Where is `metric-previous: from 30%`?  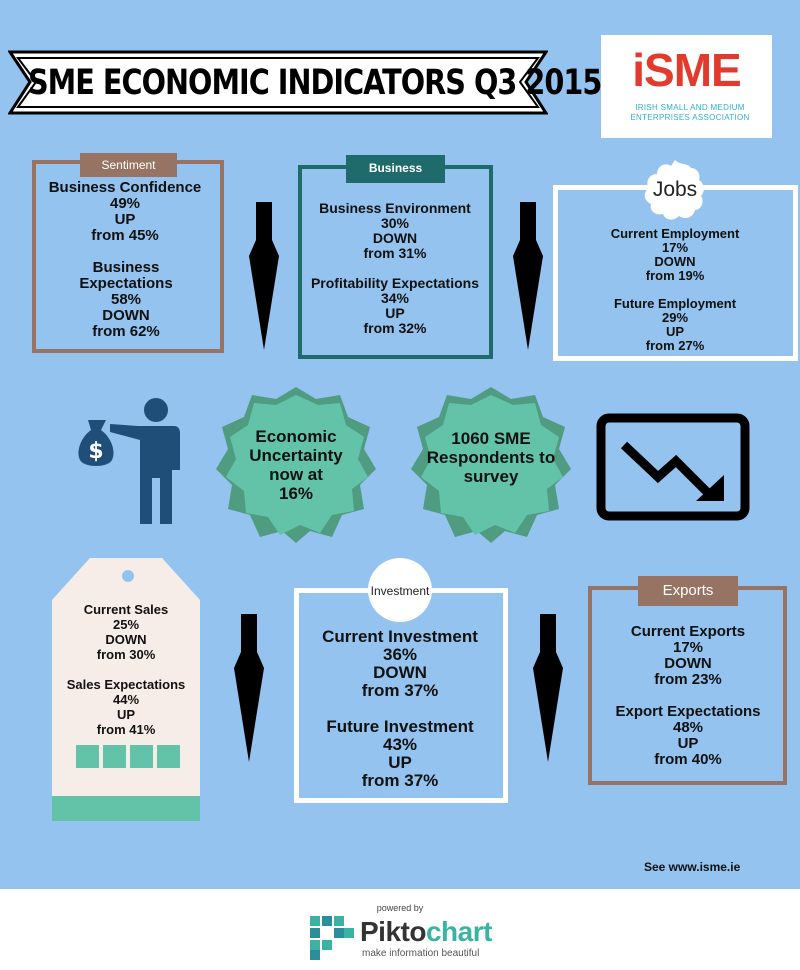
metric-previous: from 30% is located at coordinates (126, 654).